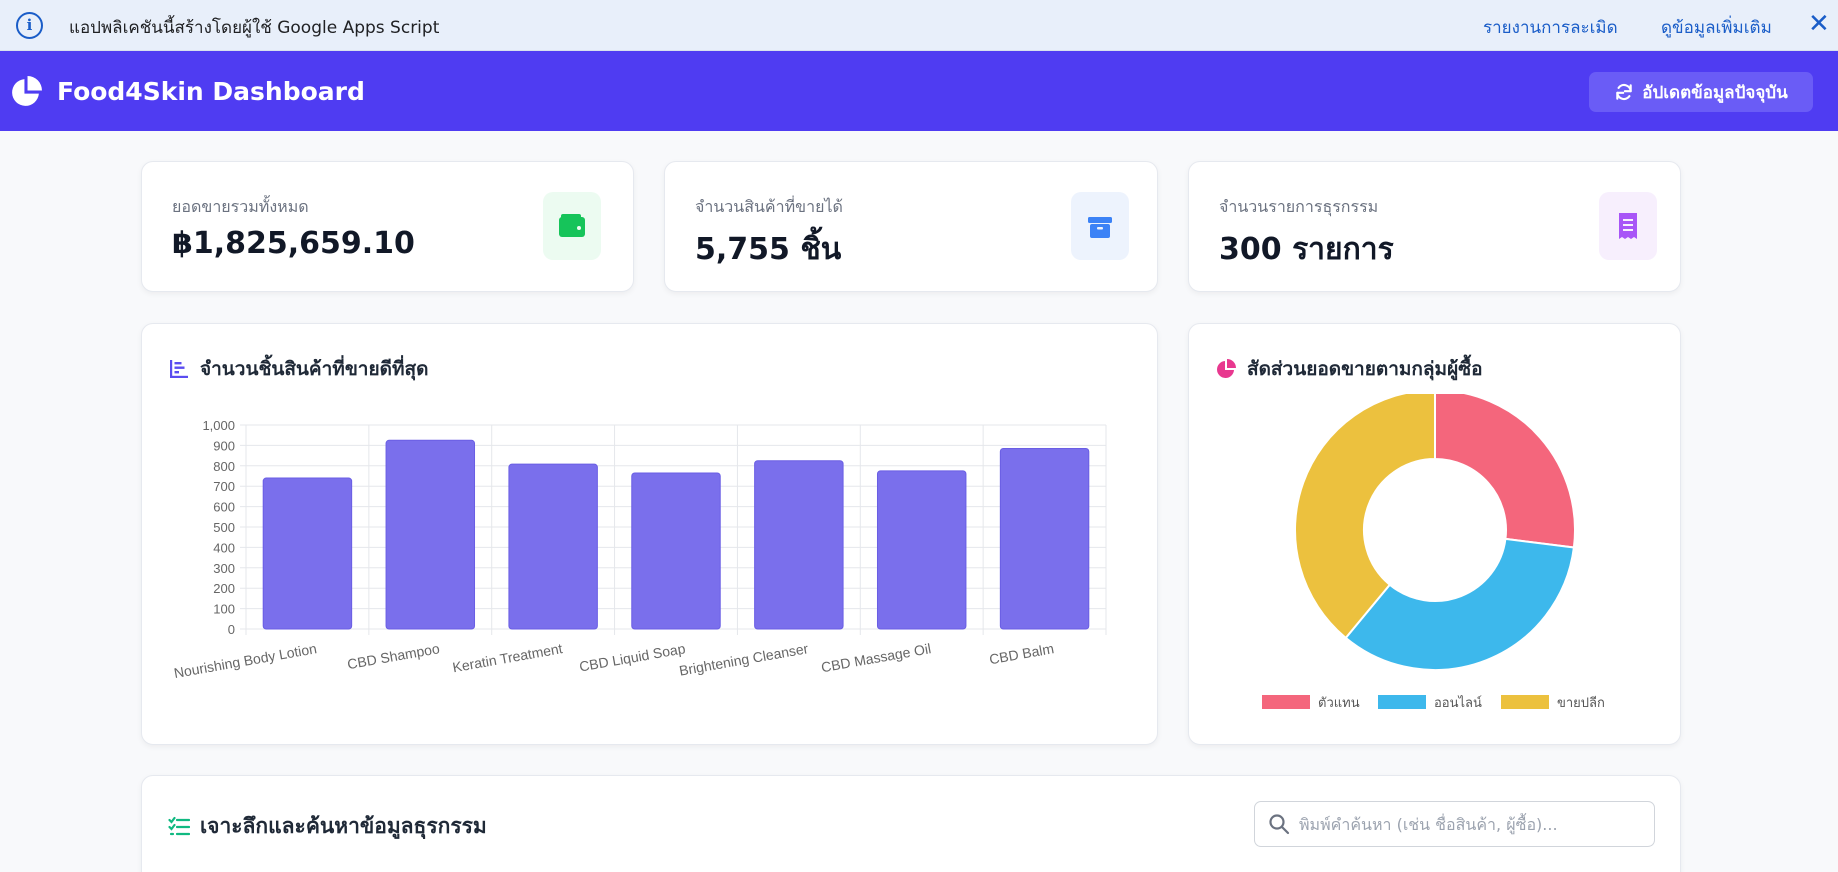  Describe the element at coordinates (314, 369) in the screenshot. I see `bar-card-title-text: จำนวนชิ้นสินค้าที่ขายดีที่สุด` at that location.